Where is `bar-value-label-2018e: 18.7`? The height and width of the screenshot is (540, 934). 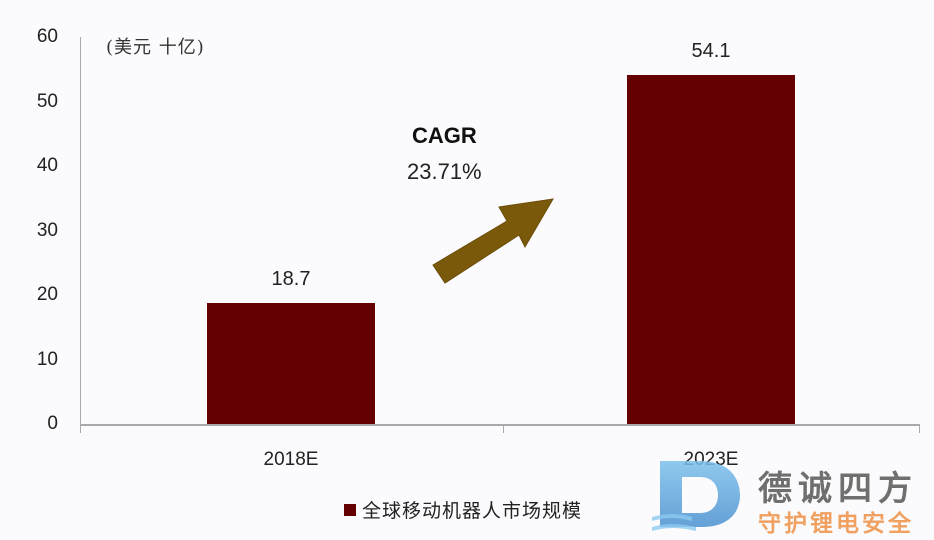
bar-value-label-2018e: 18.7 is located at coordinates (291, 279).